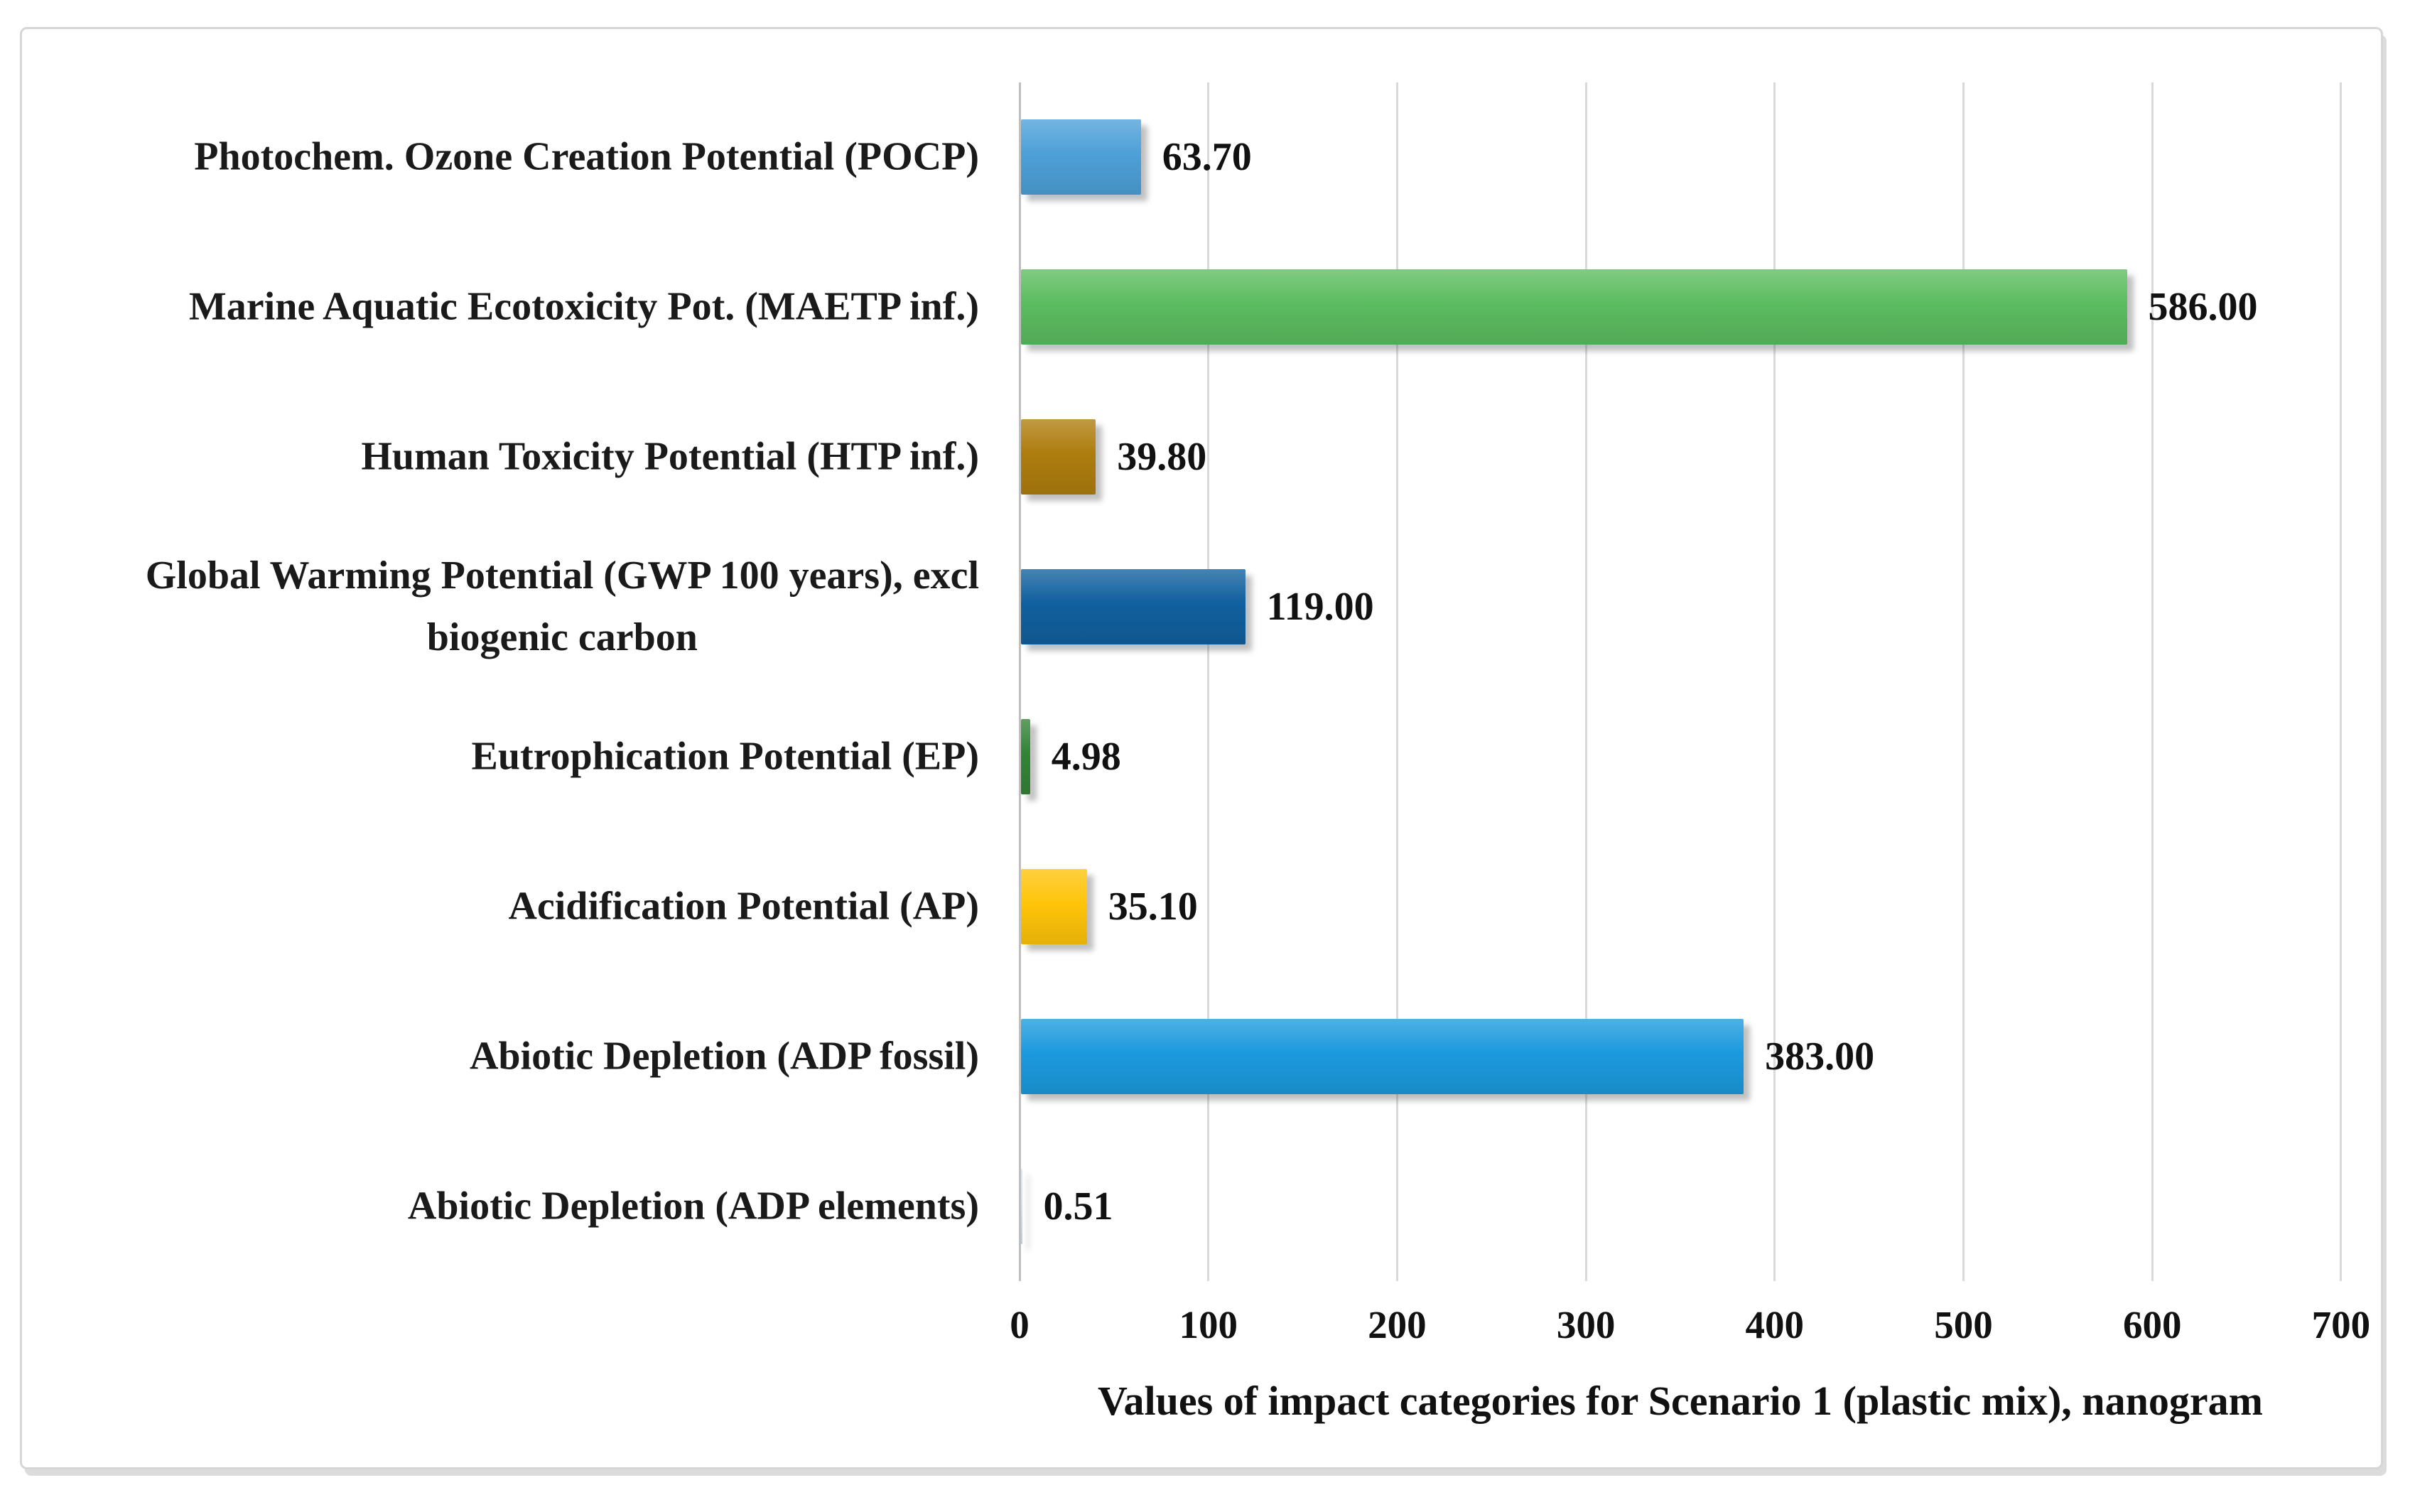  What do you see at coordinates (1775, 1324) in the screenshot?
I see `x-tick-label: 400` at bounding box center [1775, 1324].